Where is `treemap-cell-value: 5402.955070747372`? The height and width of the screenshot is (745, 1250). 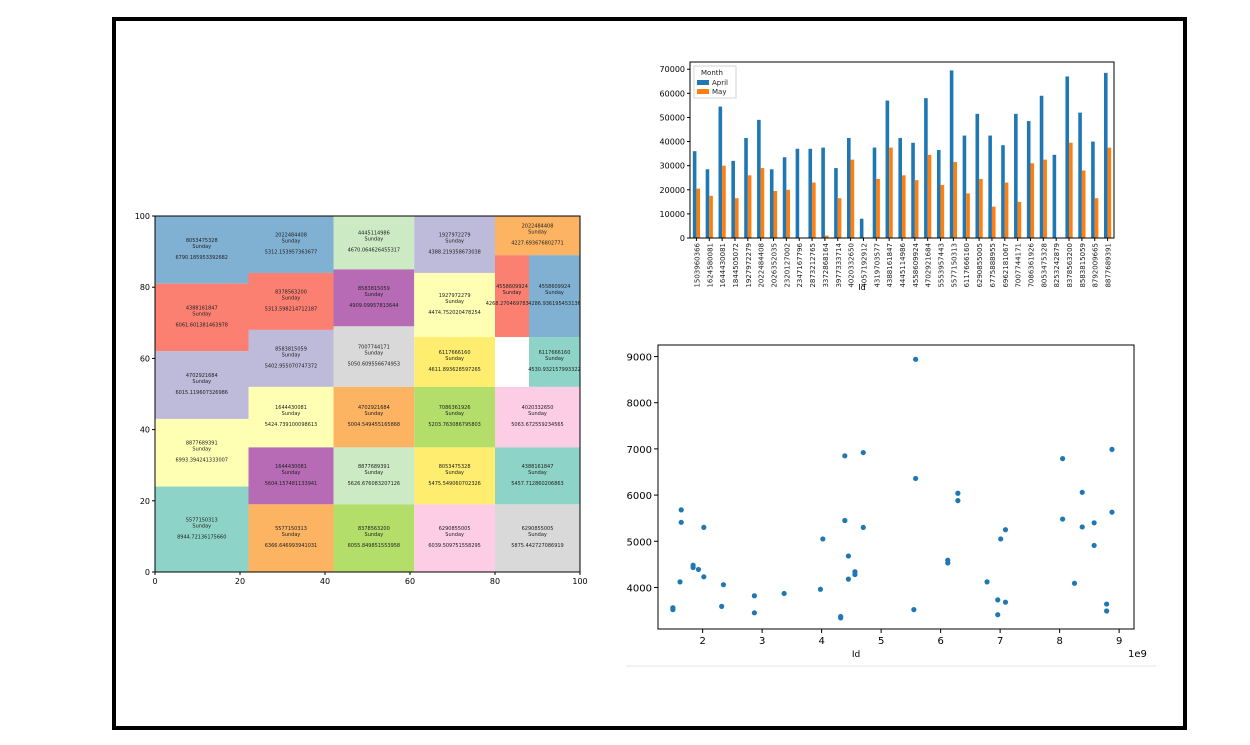 treemap-cell-value: 5402.955070747372 is located at coordinates (291, 366).